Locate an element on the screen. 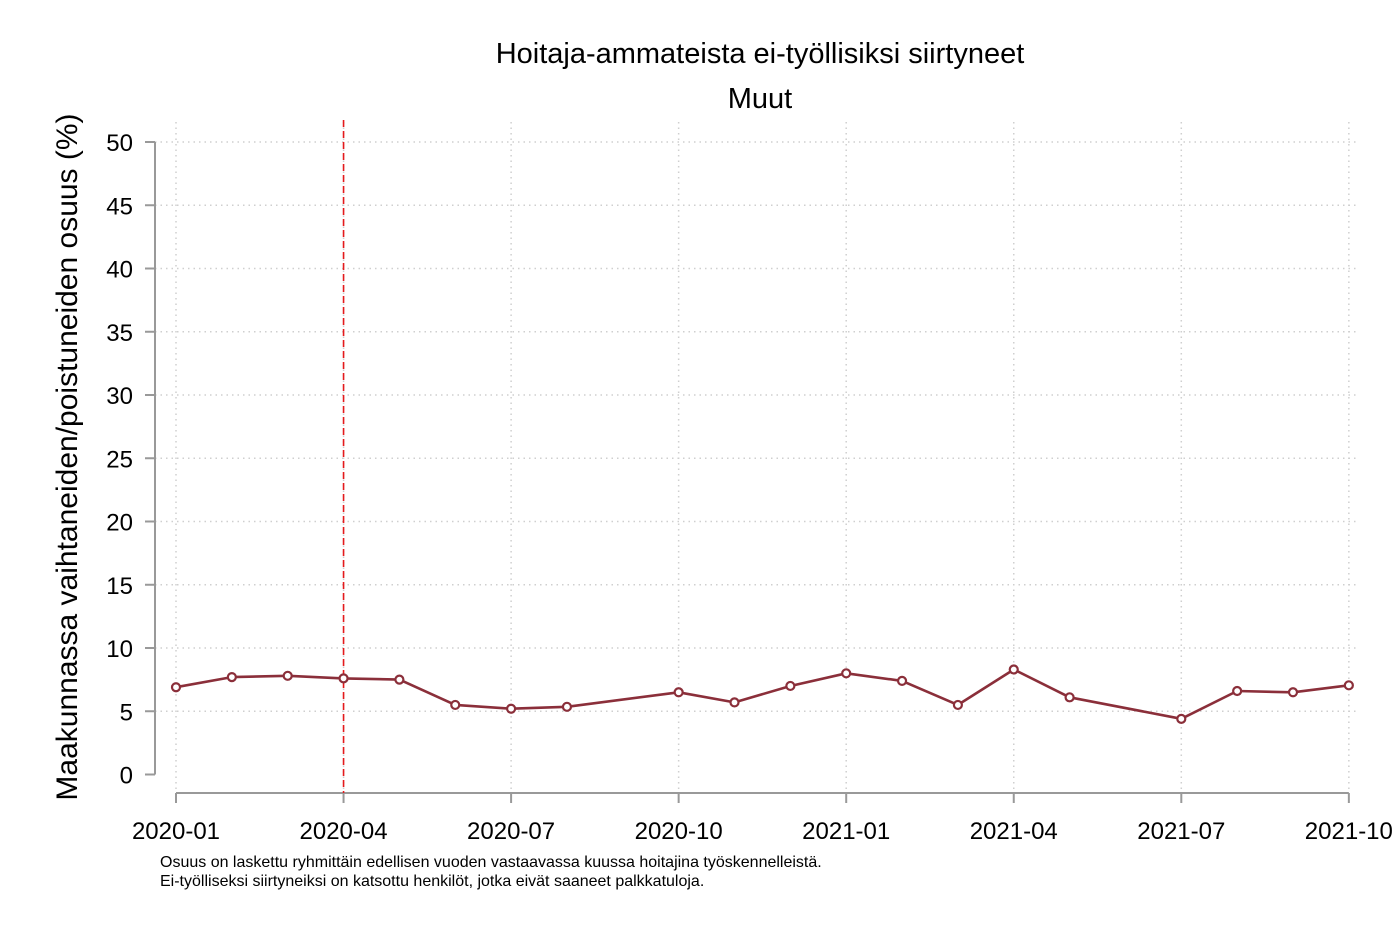  x-tick-label: 2021-01 is located at coordinates (846, 831).